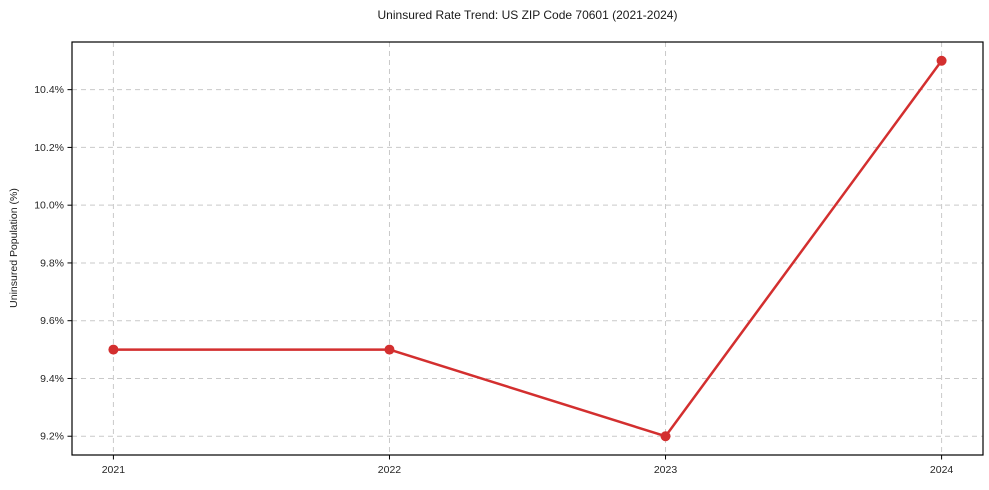  What do you see at coordinates (942, 470) in the screenshot?
I see `x-tick-label: 2024` at bounding box center [942, 470].